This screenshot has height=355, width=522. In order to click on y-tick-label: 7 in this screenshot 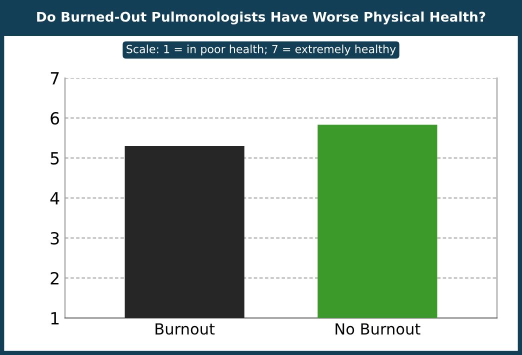, I will do `click(54, 78)`.